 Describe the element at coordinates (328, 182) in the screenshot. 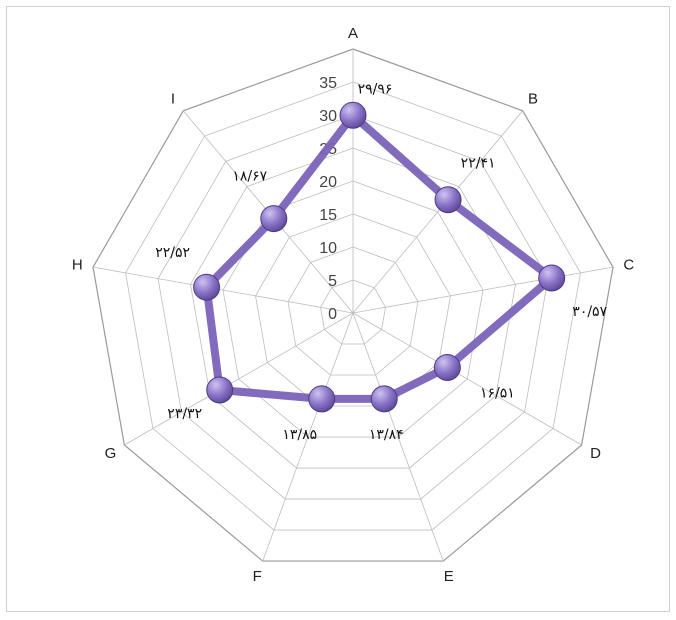

I see `radial-tick-label: 20` at that location.